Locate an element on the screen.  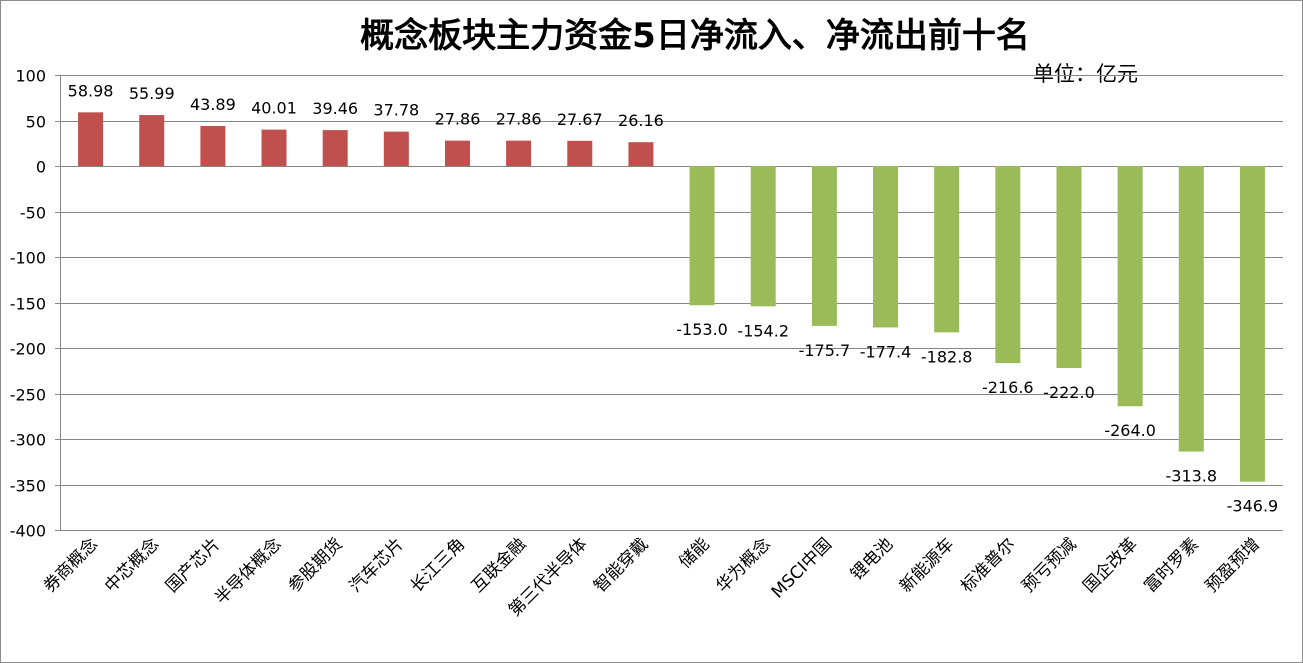
data-label: -175.7 is located at coordinates (825, 350).